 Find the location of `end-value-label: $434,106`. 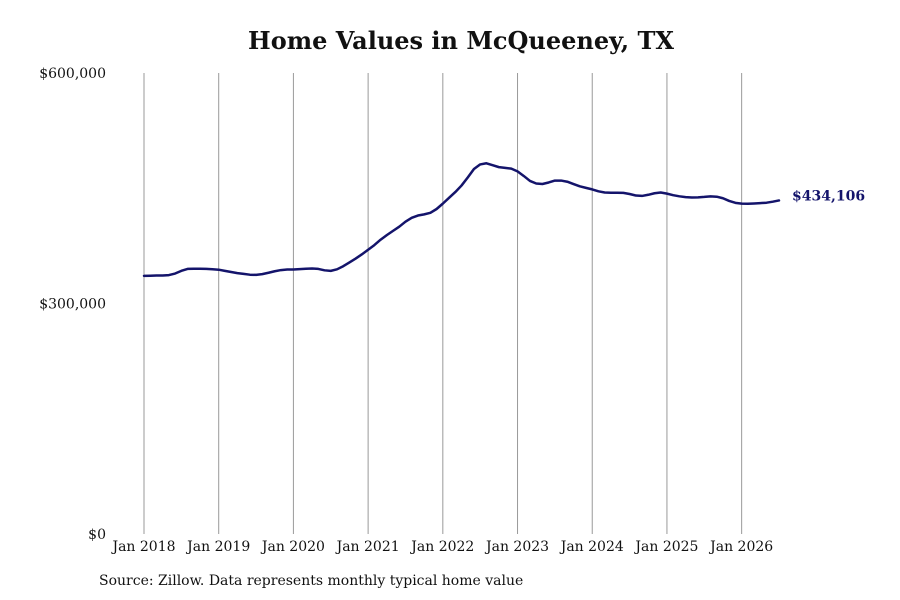

end-value-label: $434,106 is located at coordinates (828, 196).